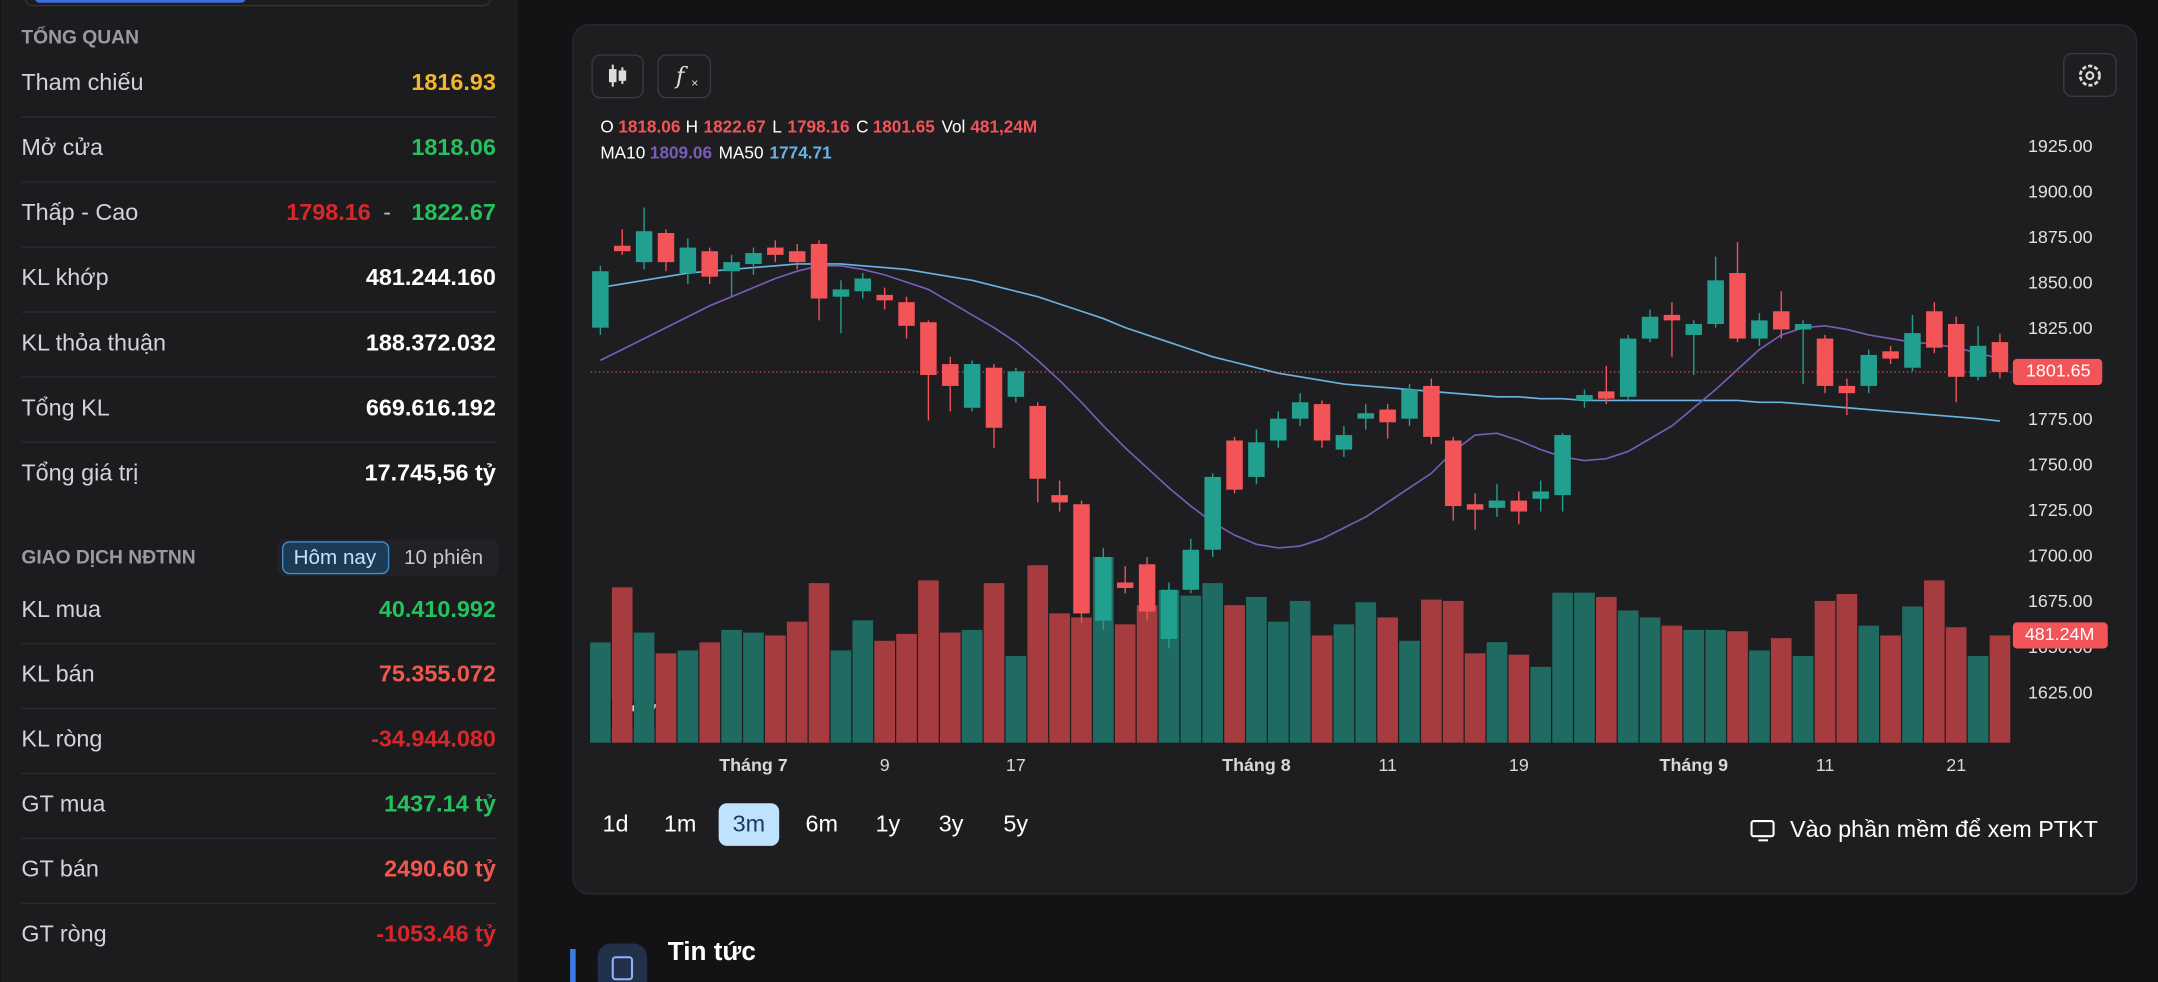  Describe the element at coordinates (649, 126) in the screenshot. I see `legend-item: 1818.06` at that location.